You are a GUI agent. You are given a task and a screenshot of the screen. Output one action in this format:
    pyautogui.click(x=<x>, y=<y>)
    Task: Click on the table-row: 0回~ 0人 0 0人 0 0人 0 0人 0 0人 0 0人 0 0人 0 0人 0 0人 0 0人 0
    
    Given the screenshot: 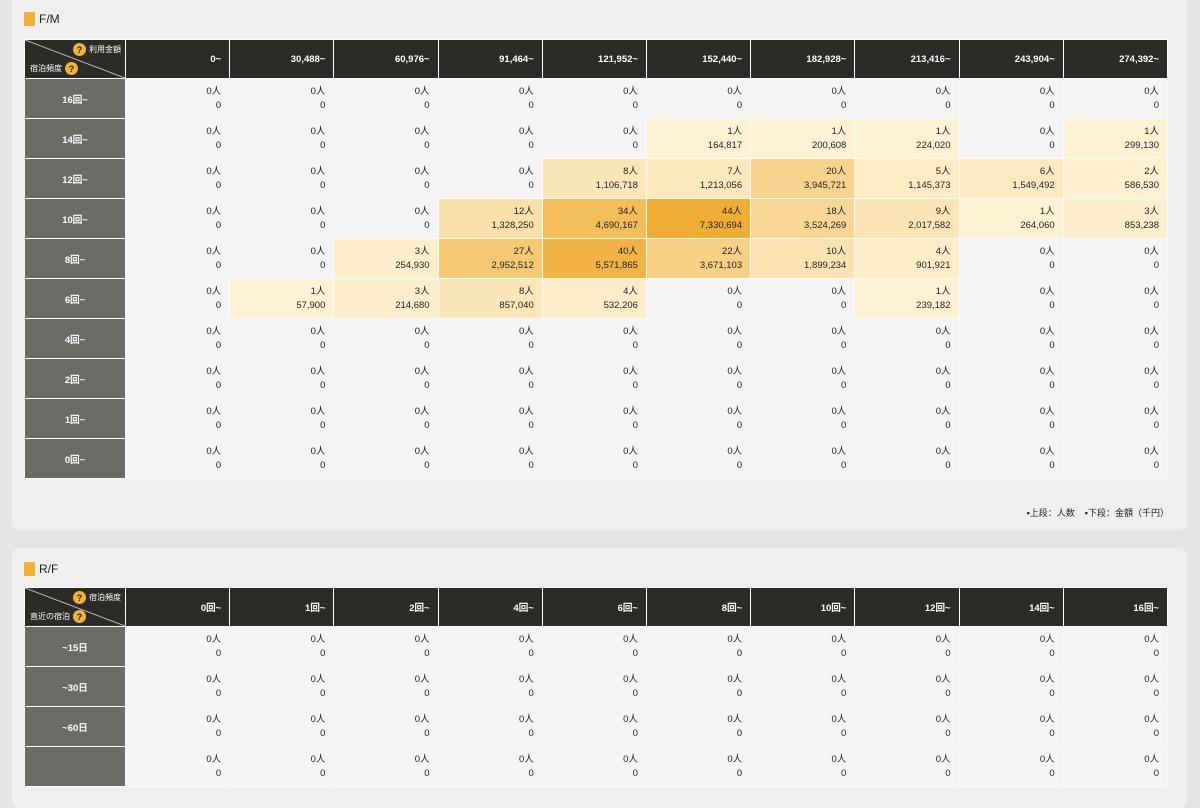 What is the action you would take?
    pyautogui.click(x=596, y=458)
    